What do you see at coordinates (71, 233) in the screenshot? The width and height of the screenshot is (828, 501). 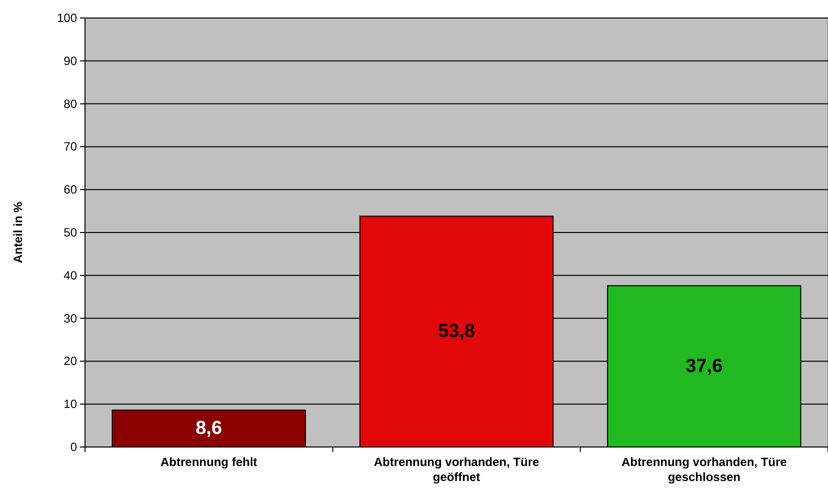 I see `y-tick-label: 50` at bounding box center [71, 233].